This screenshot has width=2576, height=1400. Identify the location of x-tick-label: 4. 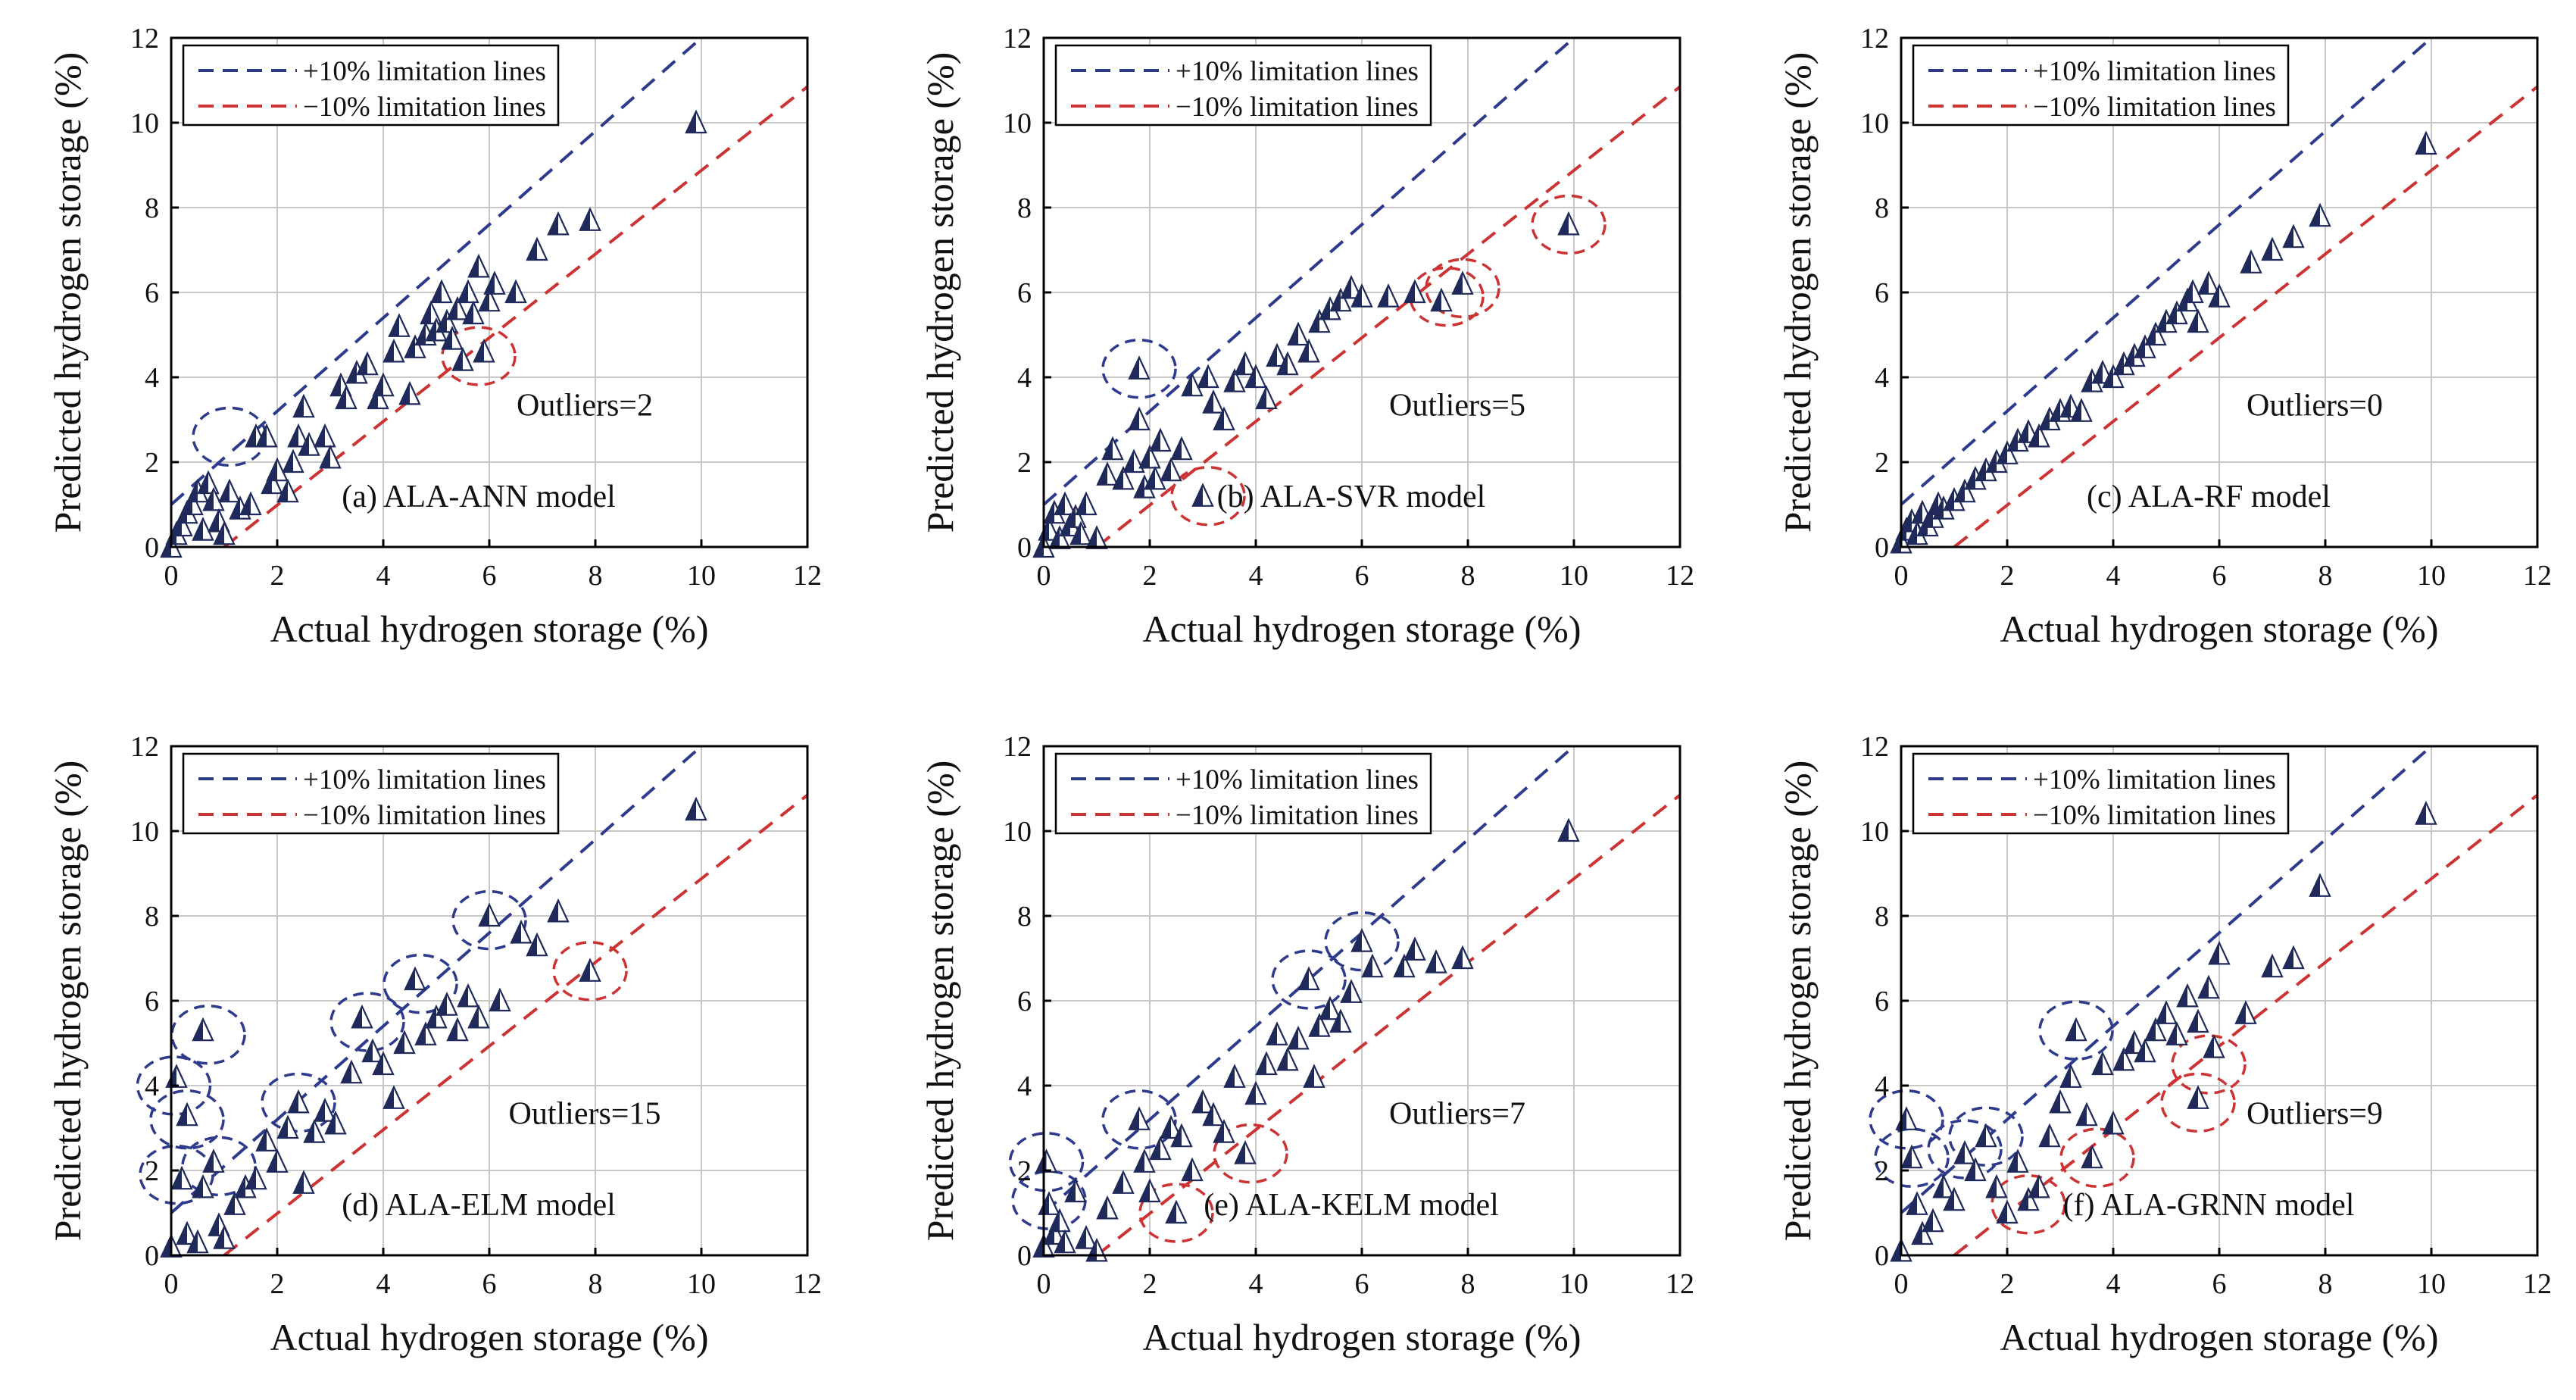
(1256, 1284).